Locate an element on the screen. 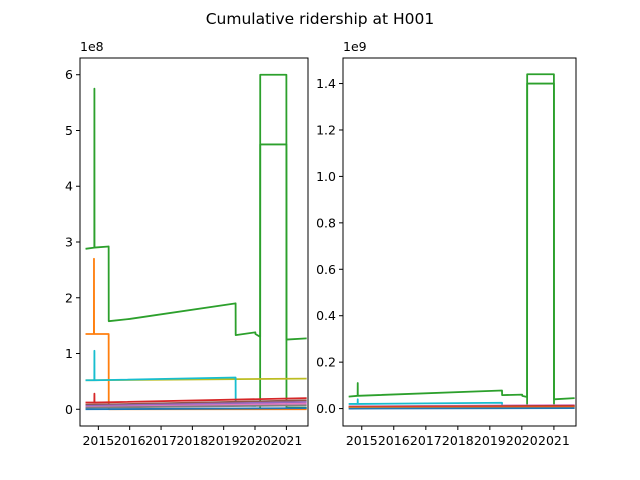  y-tick-label: 0.6 is located at coordinates (326, 269).